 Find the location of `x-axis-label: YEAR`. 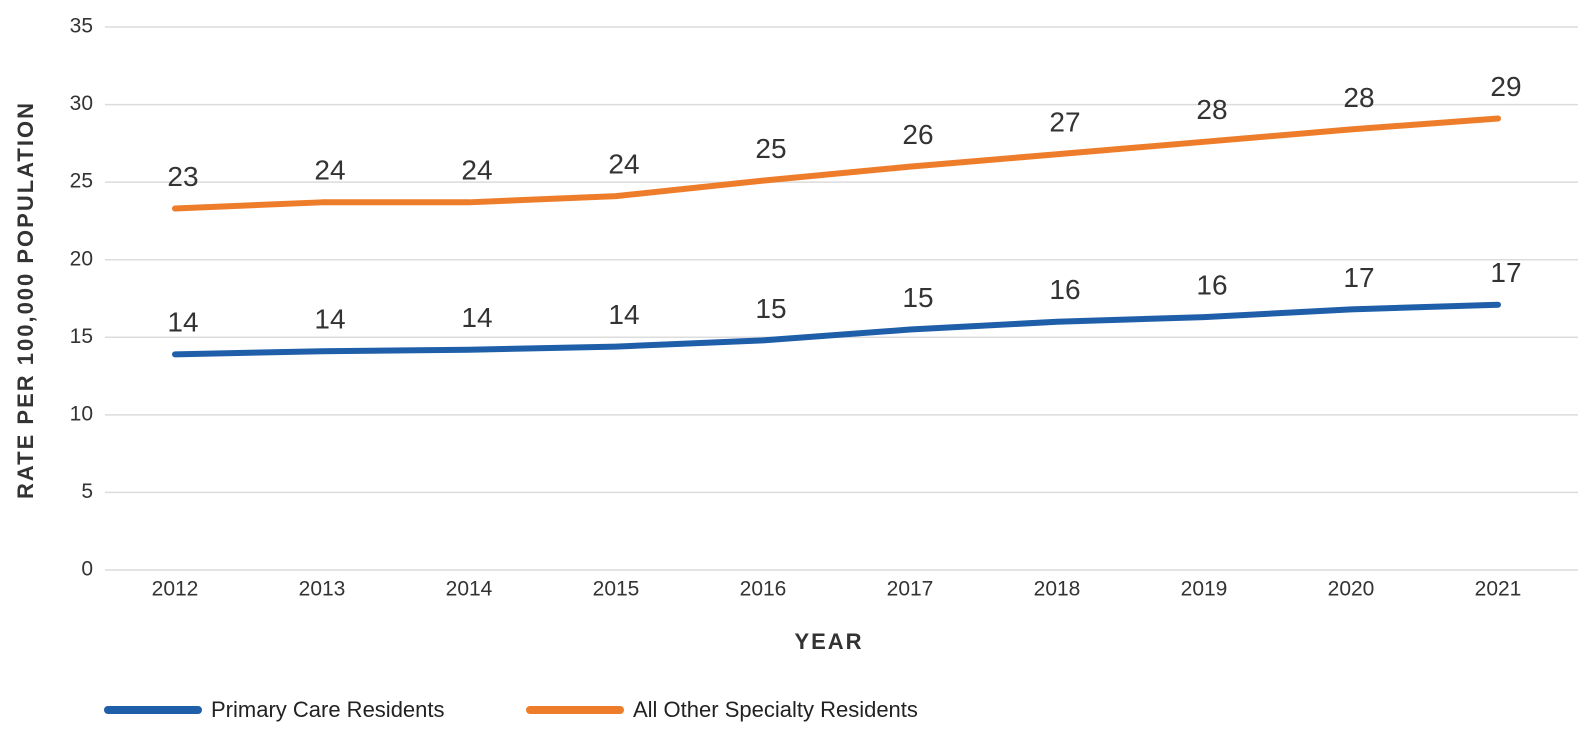

x-axis-label: YEAR is located at coordinates (828, 641).